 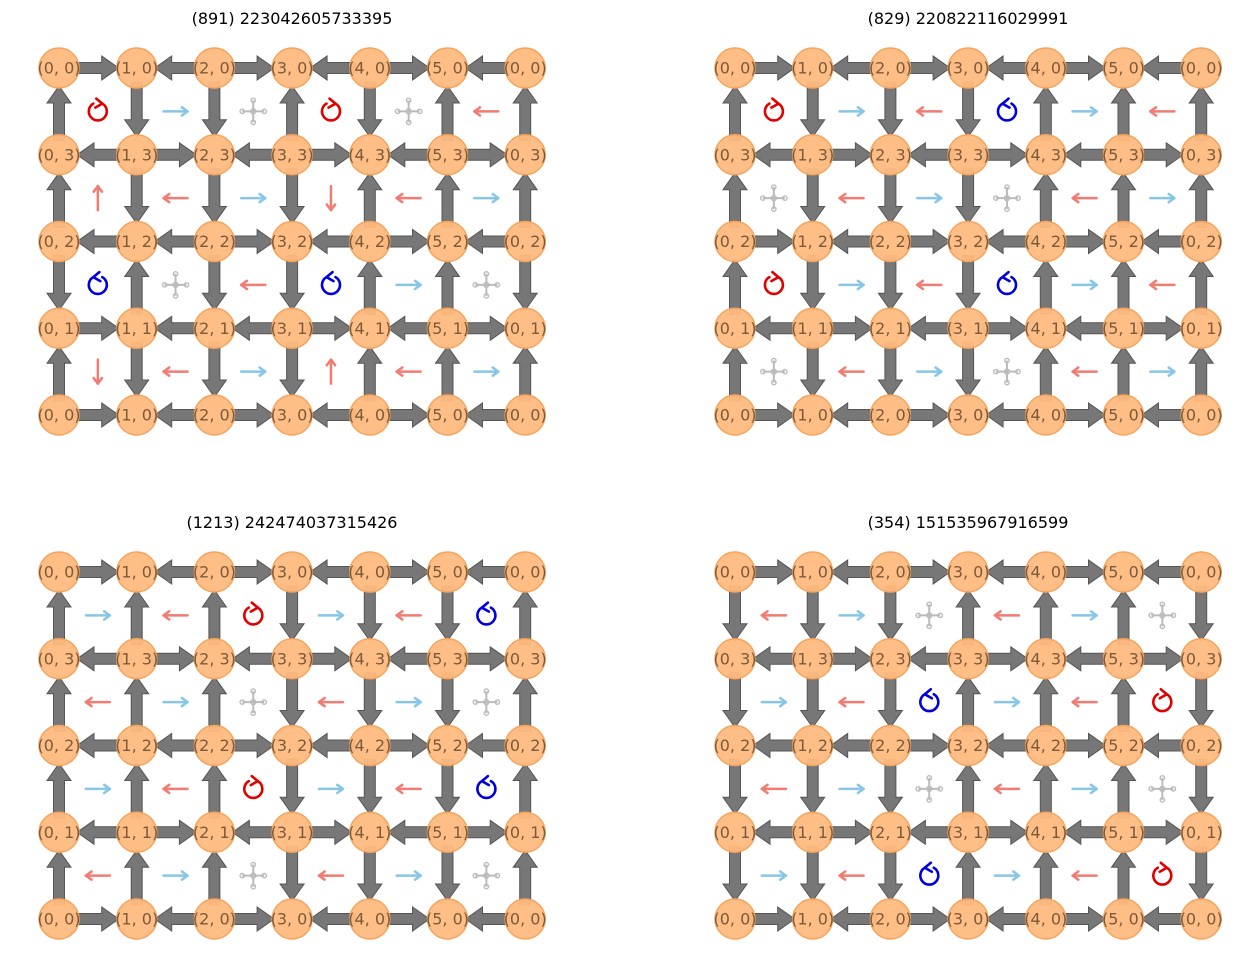 I want to click on panel-4-title: (354) 151535967916599, so click(x=968, y=522).